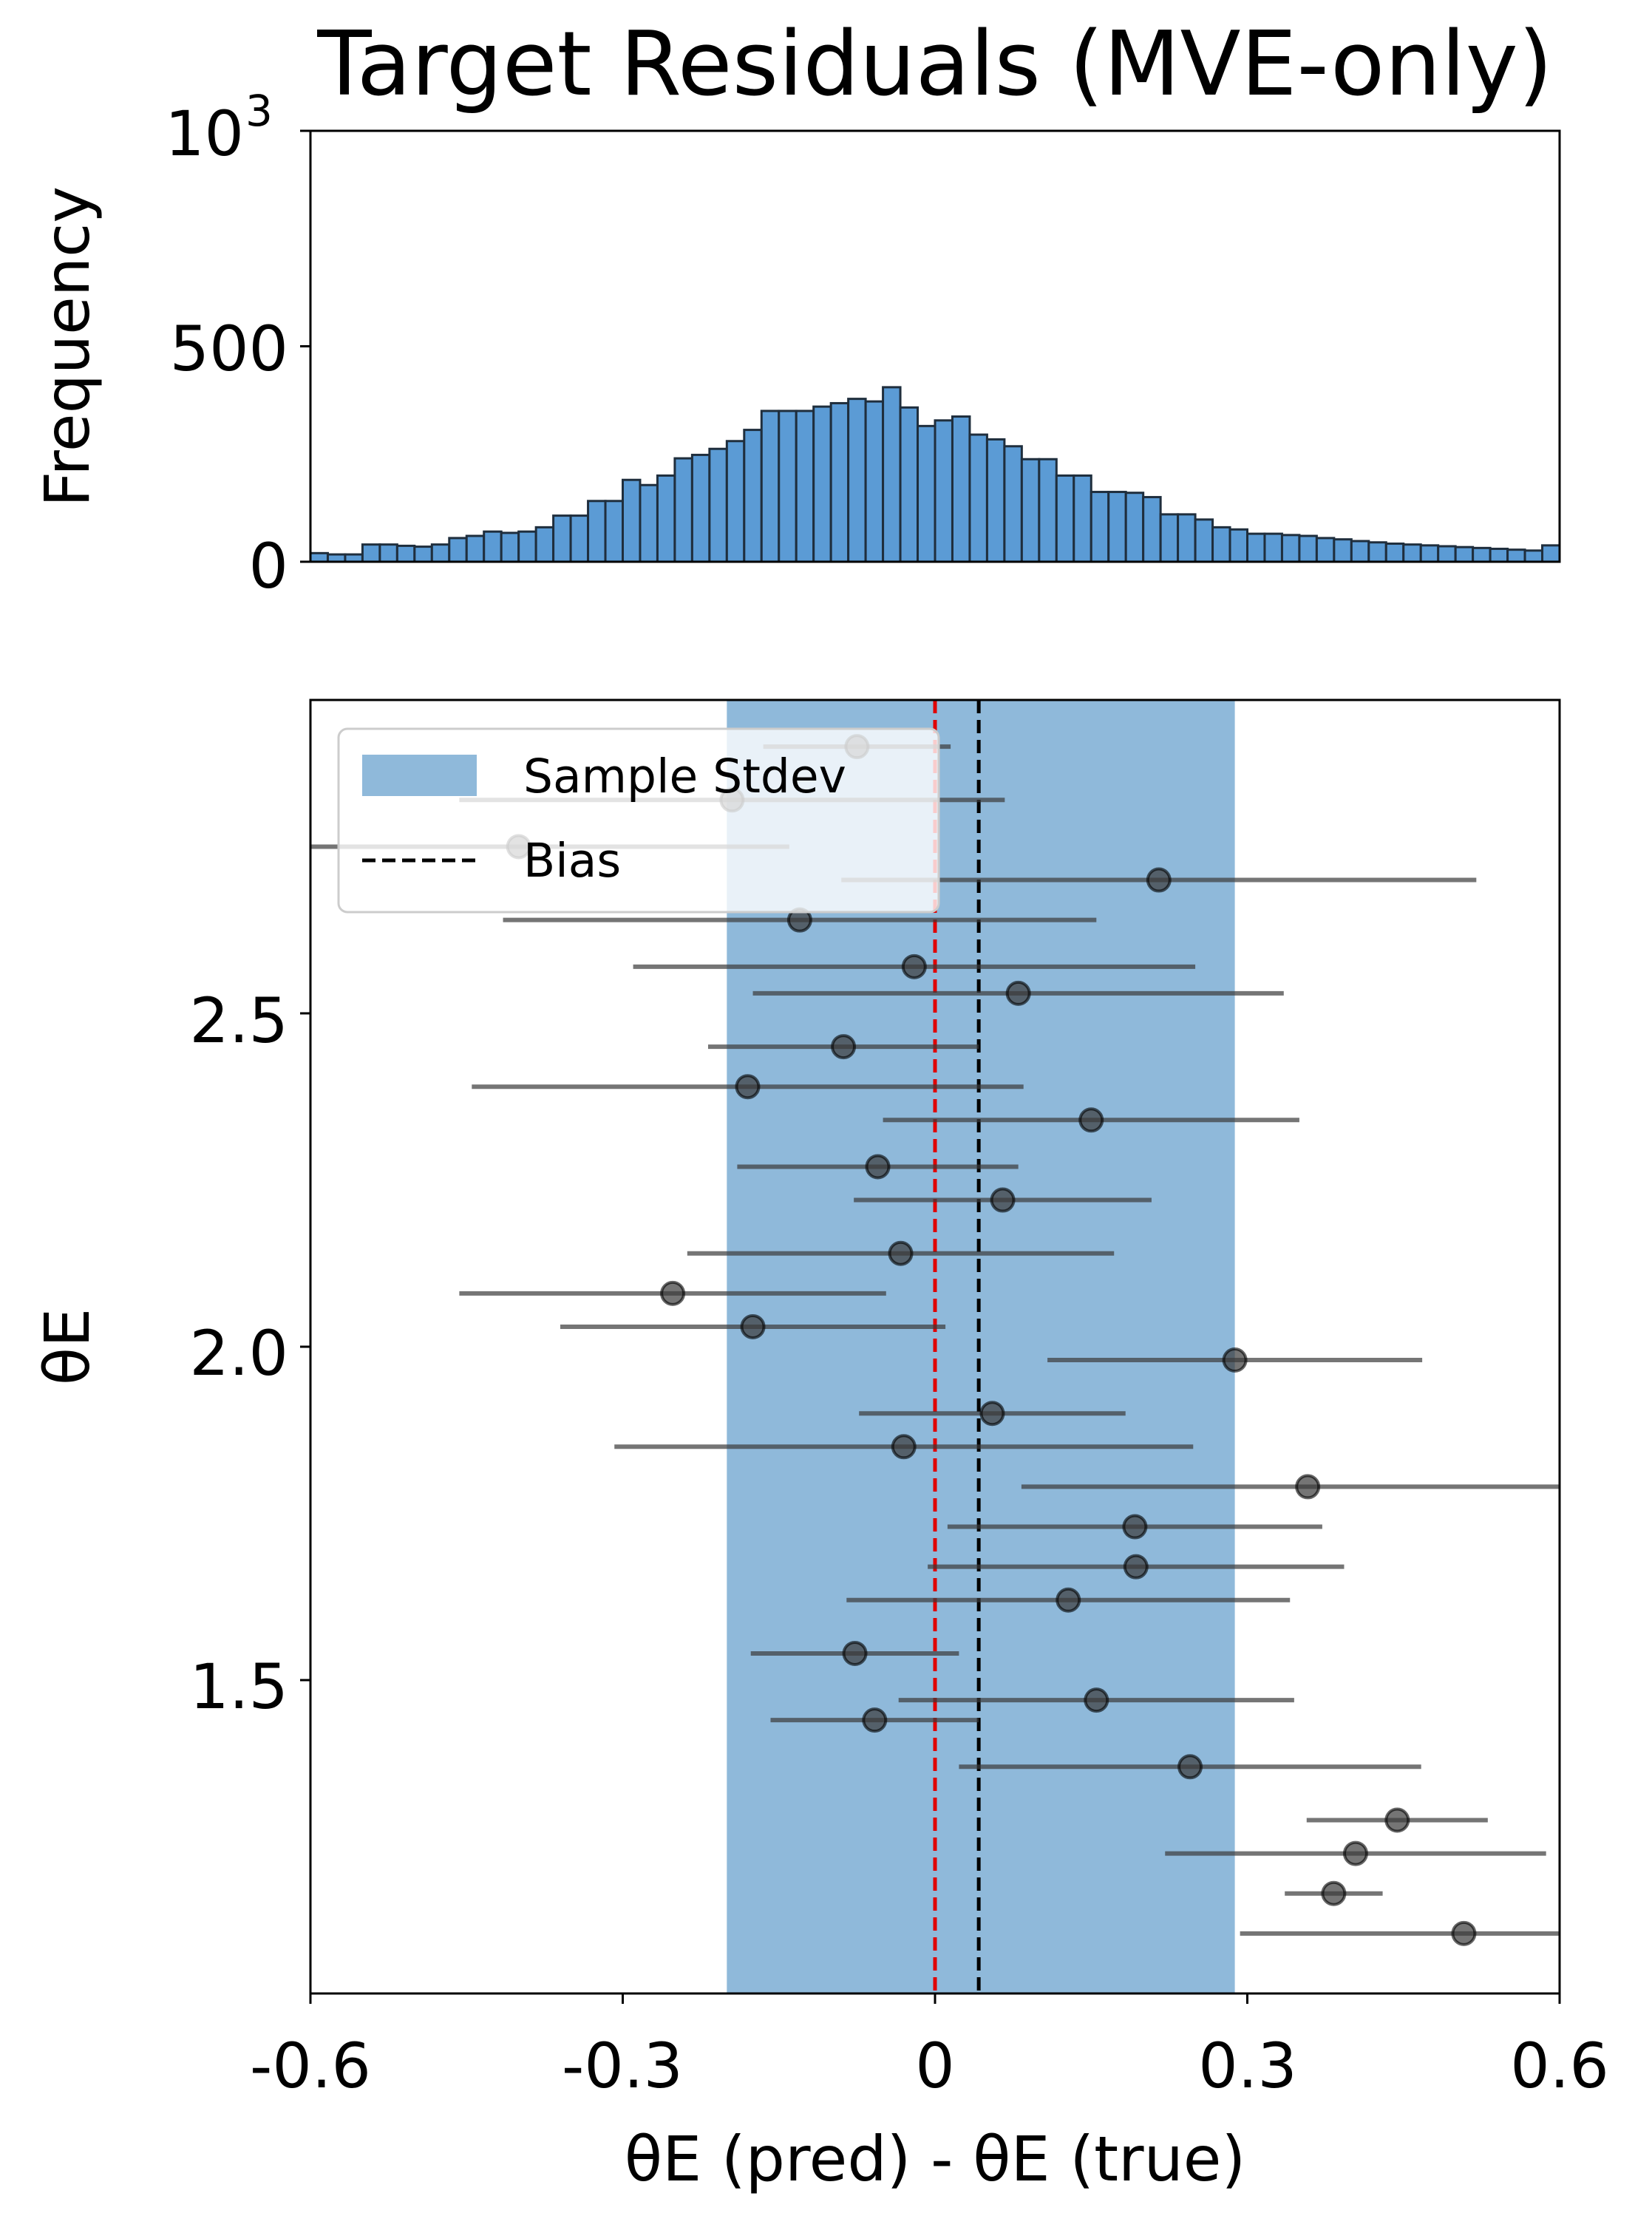 This screenshot has height=2230, width=1652. What do you see at coordinates (259, 111) in the screenshot?
I see `hist-ytick-label-exponent: 3` at bounding box center [259, 111].